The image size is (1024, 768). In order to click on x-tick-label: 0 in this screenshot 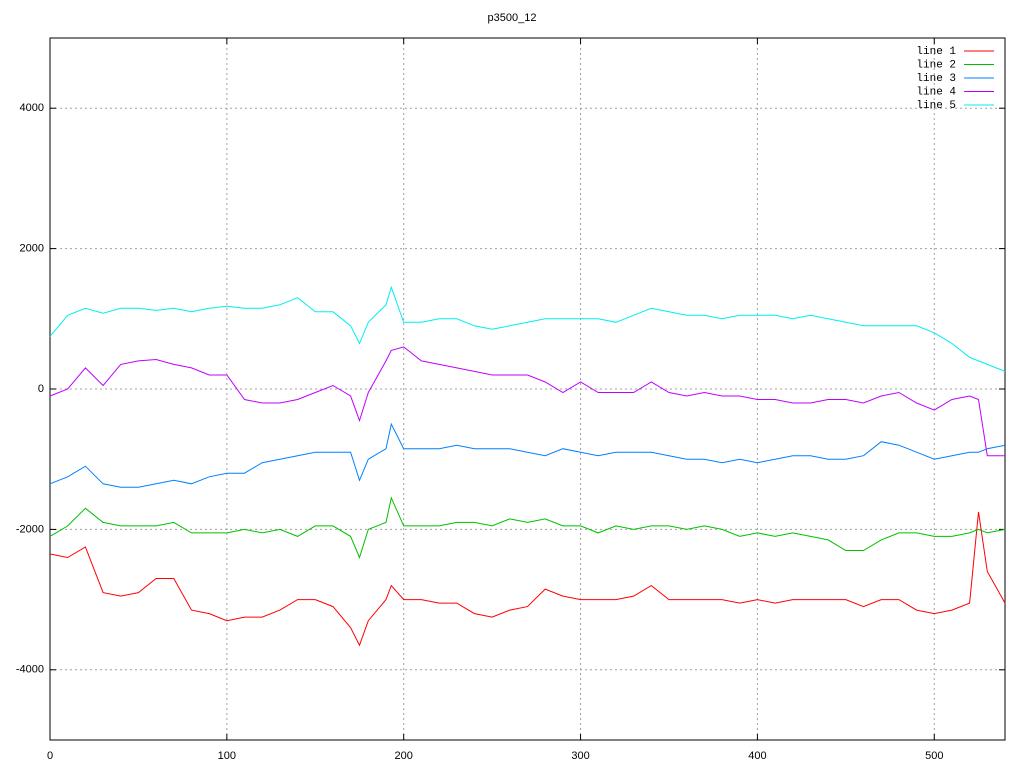, I will do `click(50, 756)`.